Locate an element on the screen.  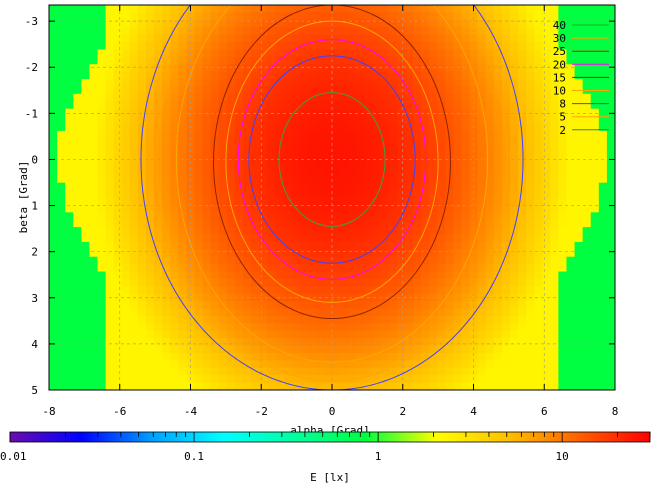
x-tick-label: -6 is located at coordinates (119, 411).